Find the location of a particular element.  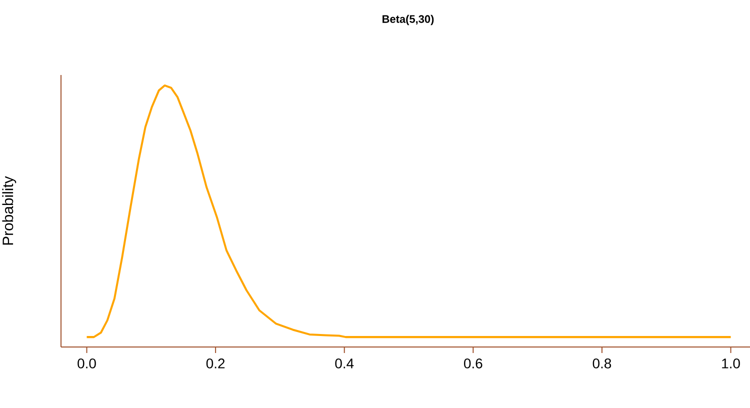

y-axis-title: Probability is located at coordinates (9, 210).